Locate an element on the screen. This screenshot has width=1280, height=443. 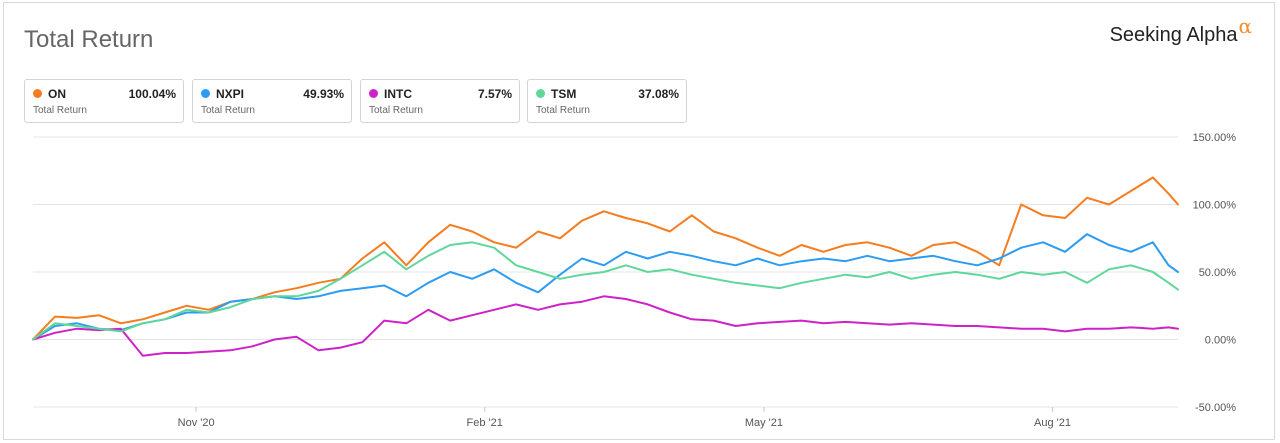
legend-value: 7.57% is located at coordinates (494, 94).